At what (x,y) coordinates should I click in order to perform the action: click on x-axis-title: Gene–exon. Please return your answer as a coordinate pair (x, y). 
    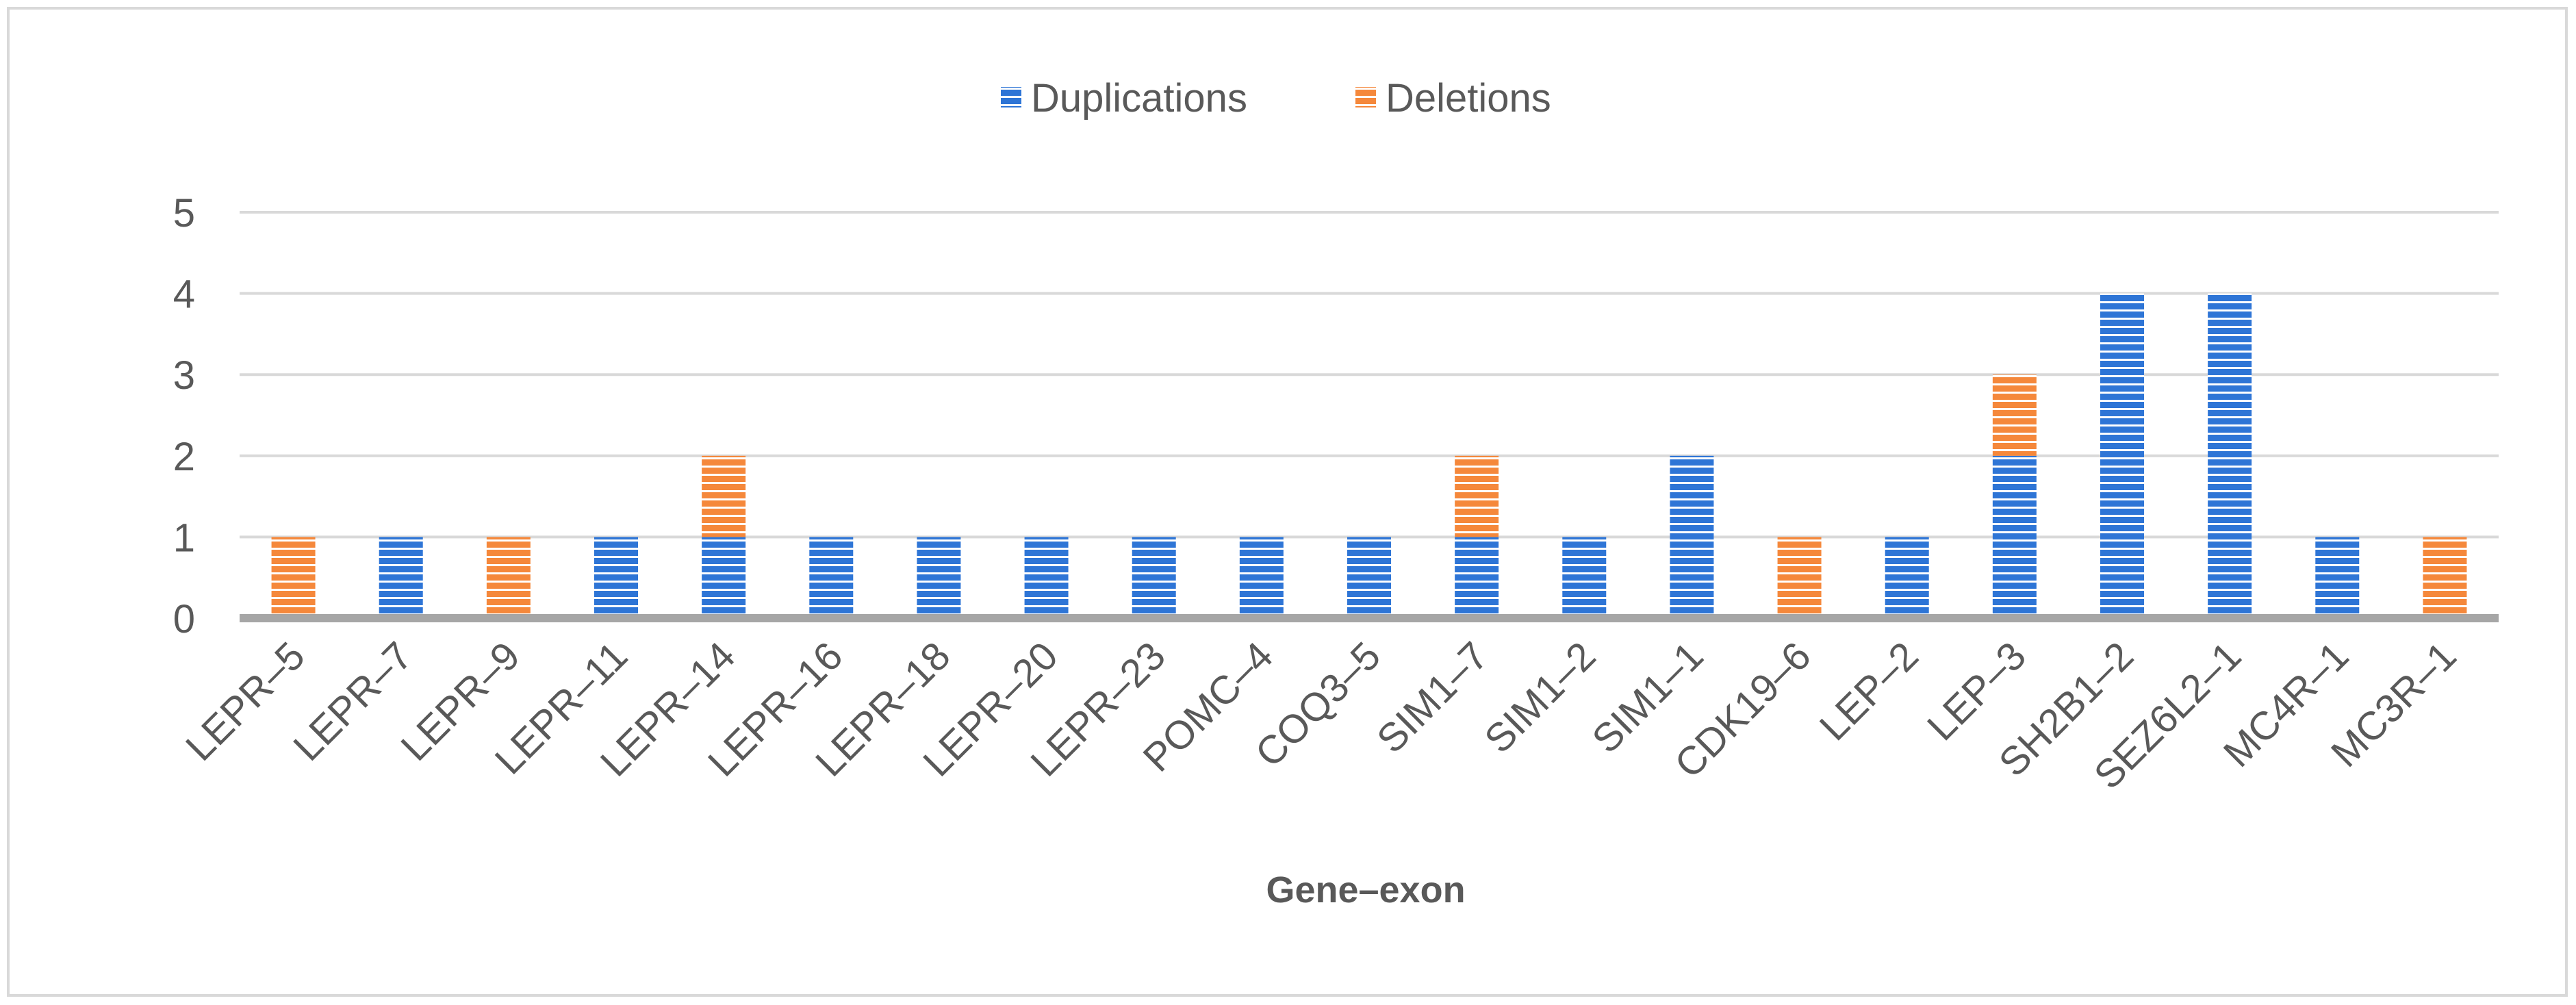
    Looking at the image, I should click on (1365, 890).